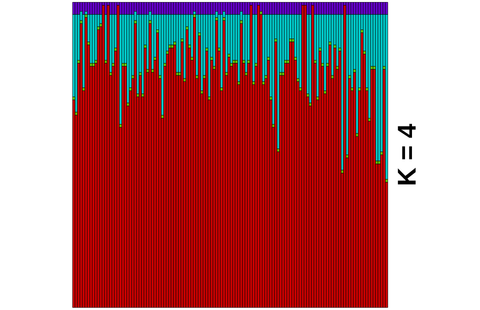  I want to click on y-axis-title: K = 4, so click(407, 154).